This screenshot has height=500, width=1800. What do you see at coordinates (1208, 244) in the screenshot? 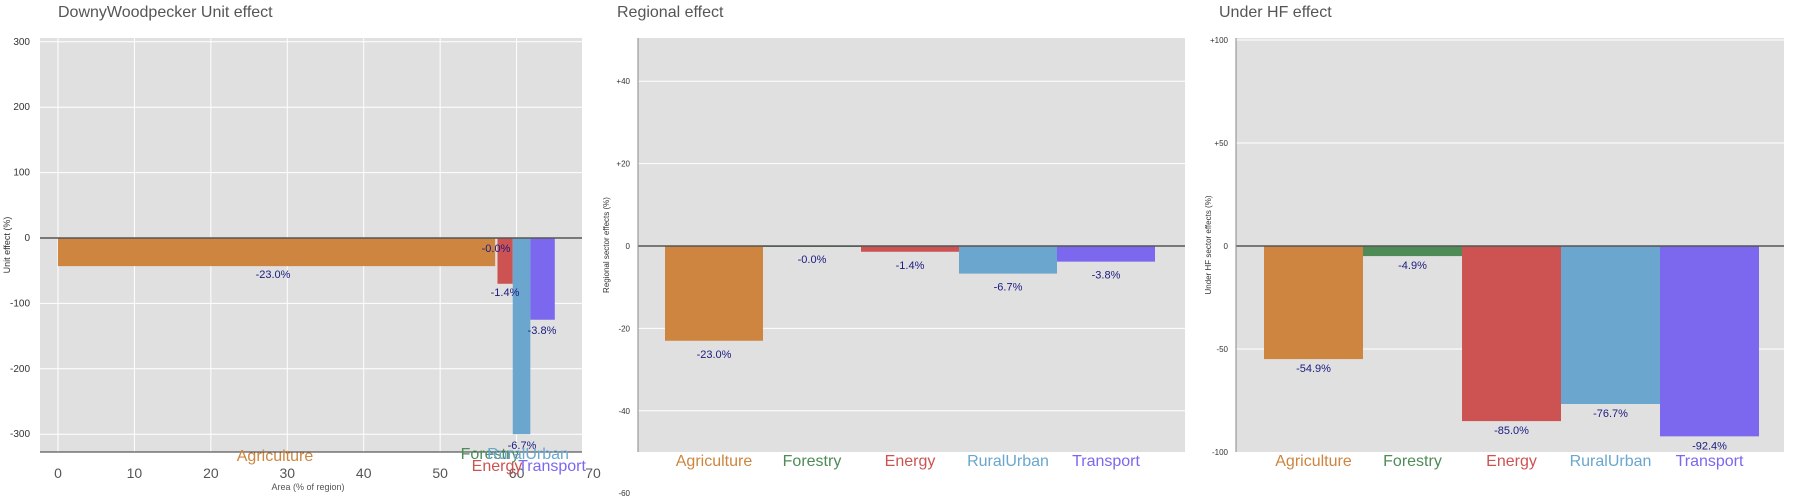
I see `y-axis-title: Under HF sector effects (%)` at bounding box center [1208, 244].